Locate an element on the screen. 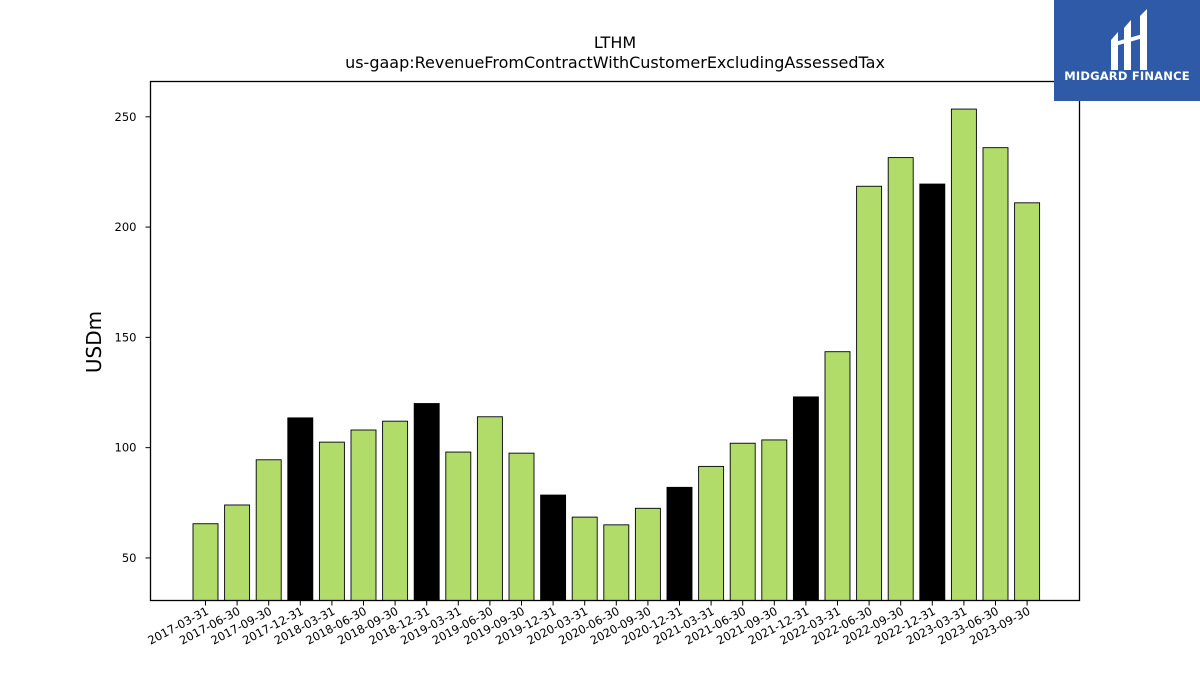  y-ticks-group: 50 100 150 200 250 is located at coordinates (133, 337).